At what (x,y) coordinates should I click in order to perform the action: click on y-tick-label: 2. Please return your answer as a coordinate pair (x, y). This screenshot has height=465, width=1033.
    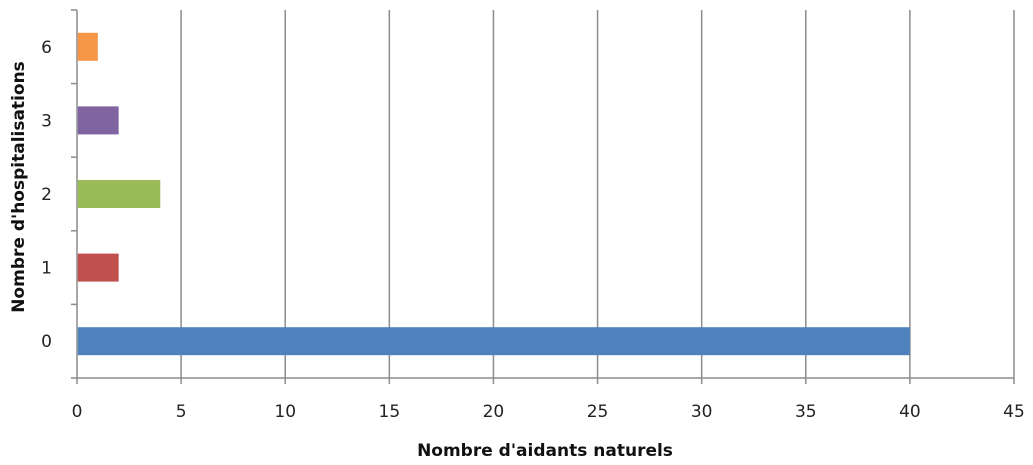
    Looking at the image, I should click on (46, 195).